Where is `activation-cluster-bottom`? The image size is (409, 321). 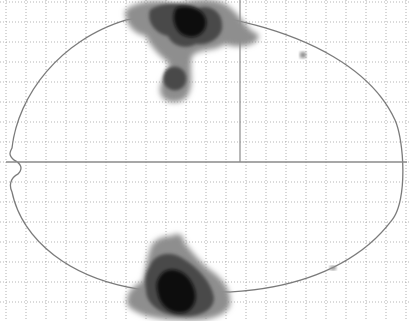
activation-cluster-bottom is located at coordinates (231, 277).